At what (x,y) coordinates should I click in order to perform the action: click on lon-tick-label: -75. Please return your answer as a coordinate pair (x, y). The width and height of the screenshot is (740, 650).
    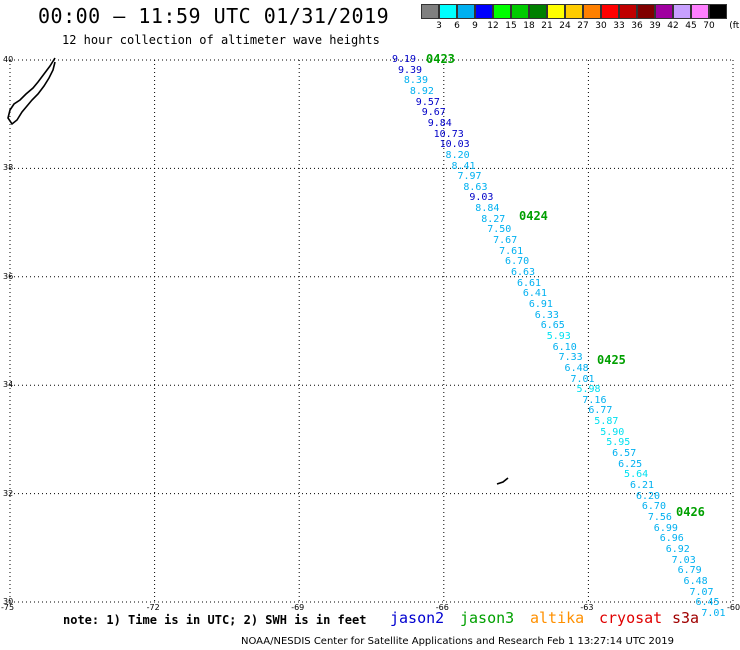
    Looking at the image, I should click on (8, 607).